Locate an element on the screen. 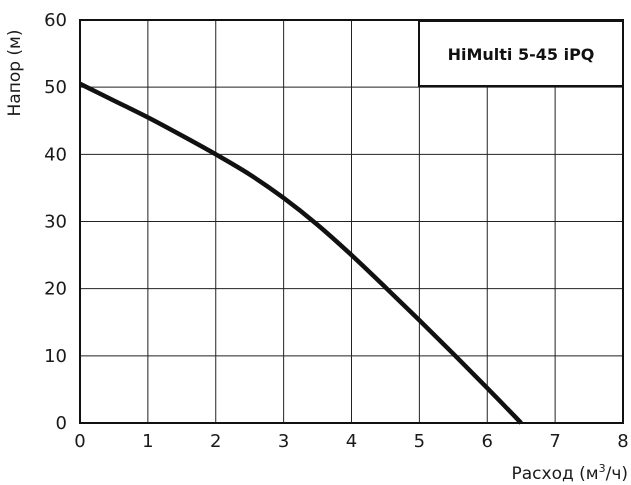  y-axis-label: Напор (м) is located at coordinates (15, 72).